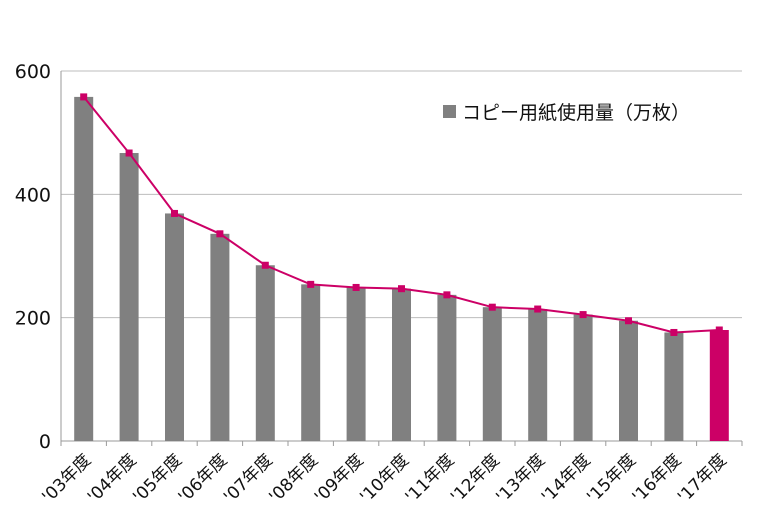 The height and width of the screenshot is (529, 770). What do you see at coordinates (657, 478) in the screenshot?
I see `x-tick-label: '16年度` at bounding box center [657, 478].